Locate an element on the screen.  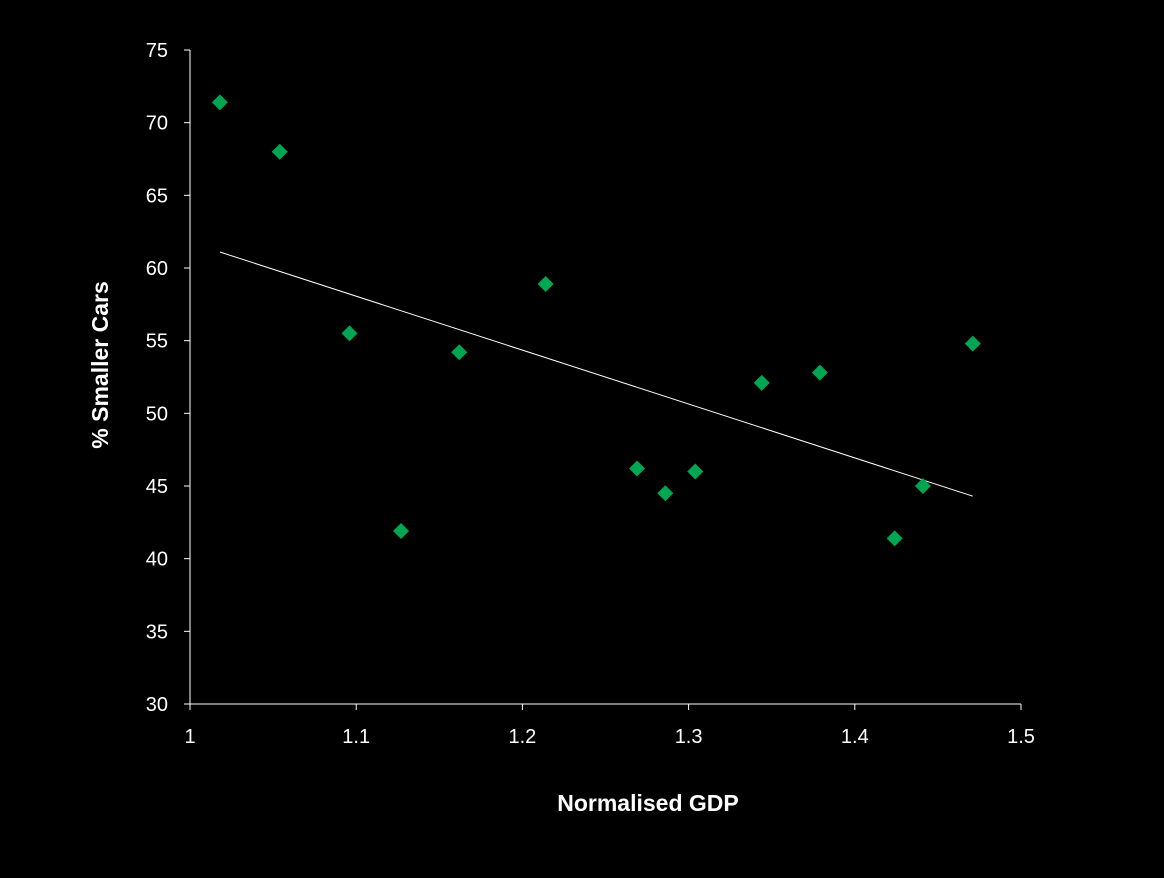
x-tick-label: 1.2 is located at coordinates (522, 737).